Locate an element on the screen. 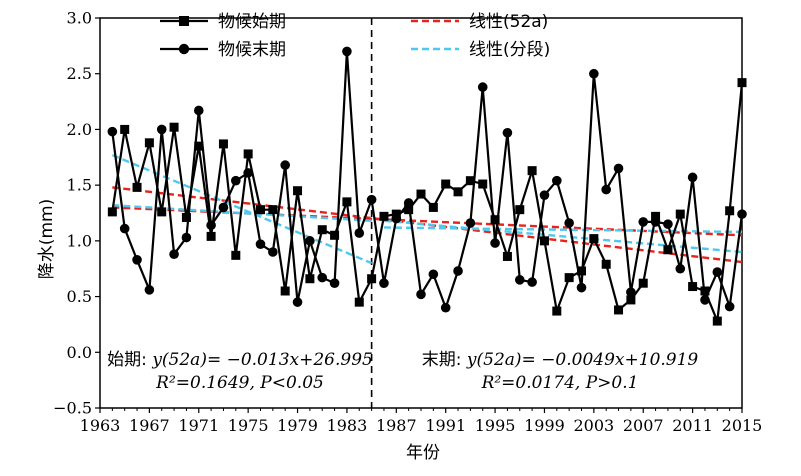 The width and height of the screenshot is (801, 476). legend-label: 物候末期 is located at coordinates (252, 50).